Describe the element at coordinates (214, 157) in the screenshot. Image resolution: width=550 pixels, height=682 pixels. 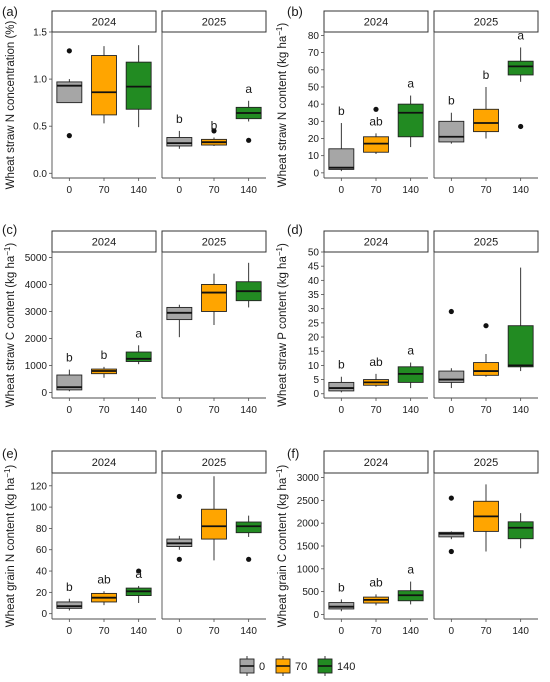
I see `box-70: b 70` at that location.